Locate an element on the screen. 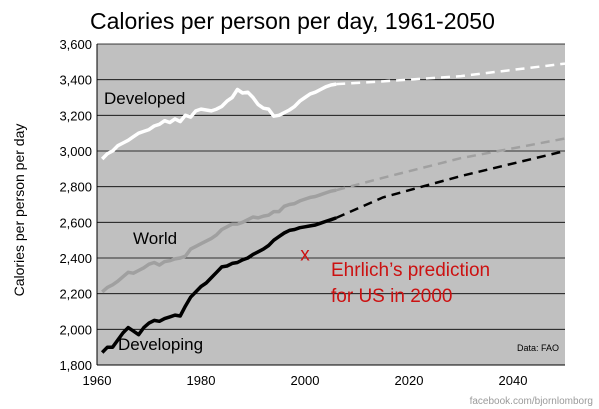 The image size is (599, 409). series-label-world: World is located at coordinates (155, 238).